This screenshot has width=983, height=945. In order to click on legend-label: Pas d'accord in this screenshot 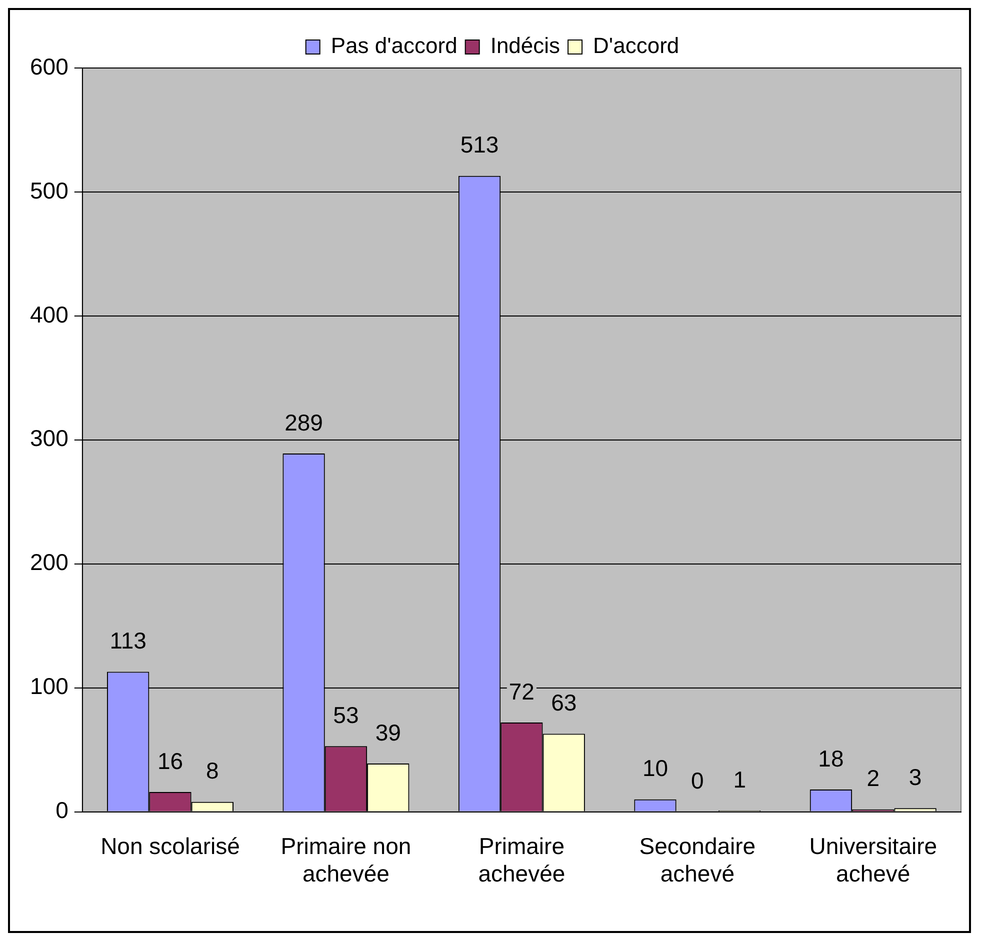, I will do `click(394, 45)`.